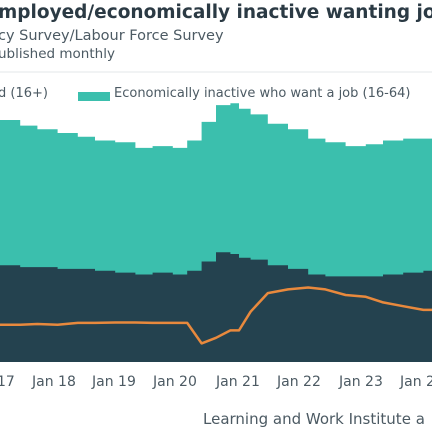  What do you see at coordinates (24, 93) in the screenshot?
I see `legend-label-1: d (16+)` at bounding box center [24, 93].